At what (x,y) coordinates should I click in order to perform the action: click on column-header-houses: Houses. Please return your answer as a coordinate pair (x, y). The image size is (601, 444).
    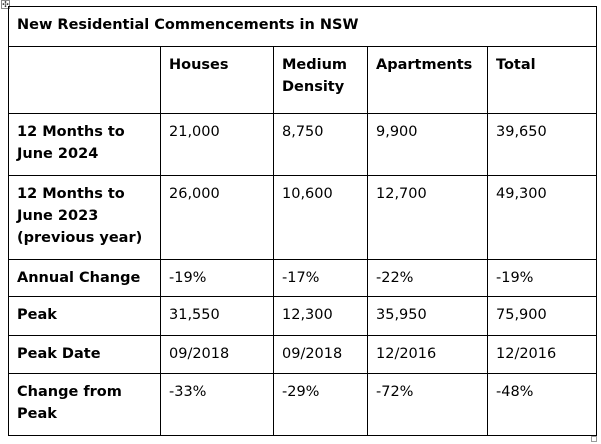
    Looking at the image, I should click on (217, 80).